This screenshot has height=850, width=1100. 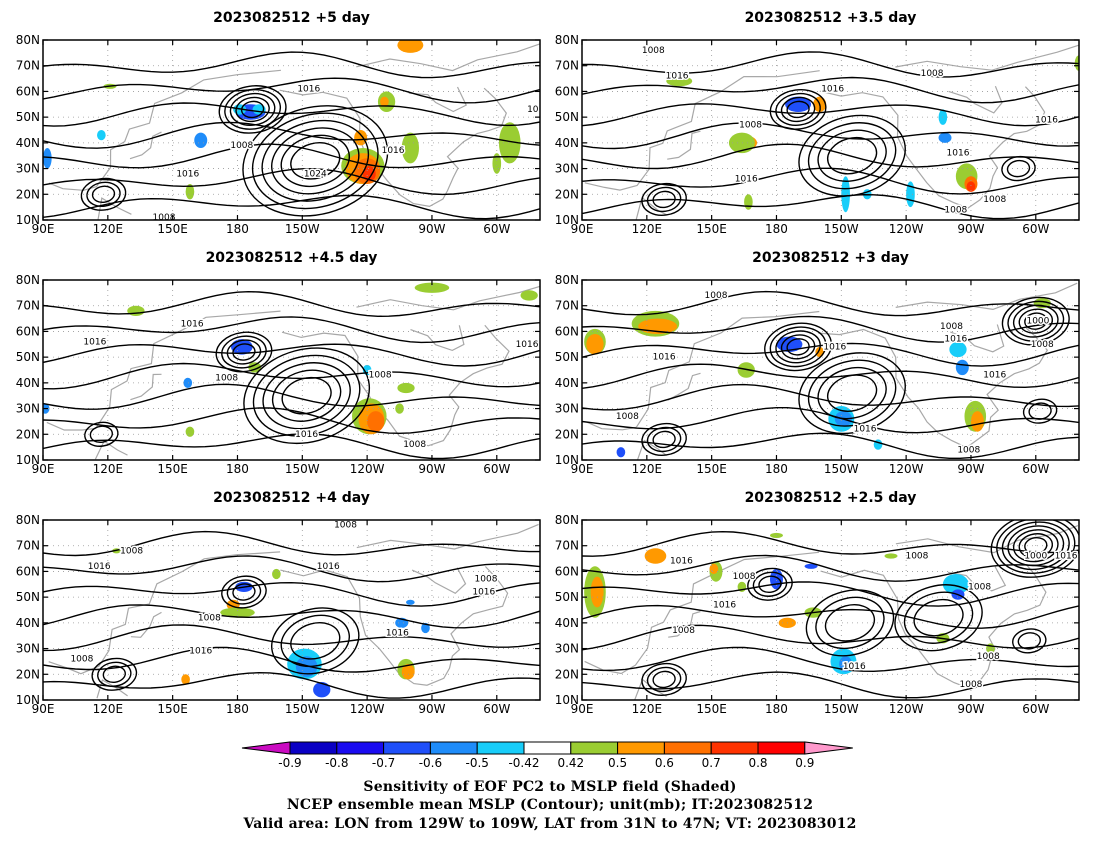 I want to click on panel-title: 2023082512 +3.5 day, so click(x=831, y=18).